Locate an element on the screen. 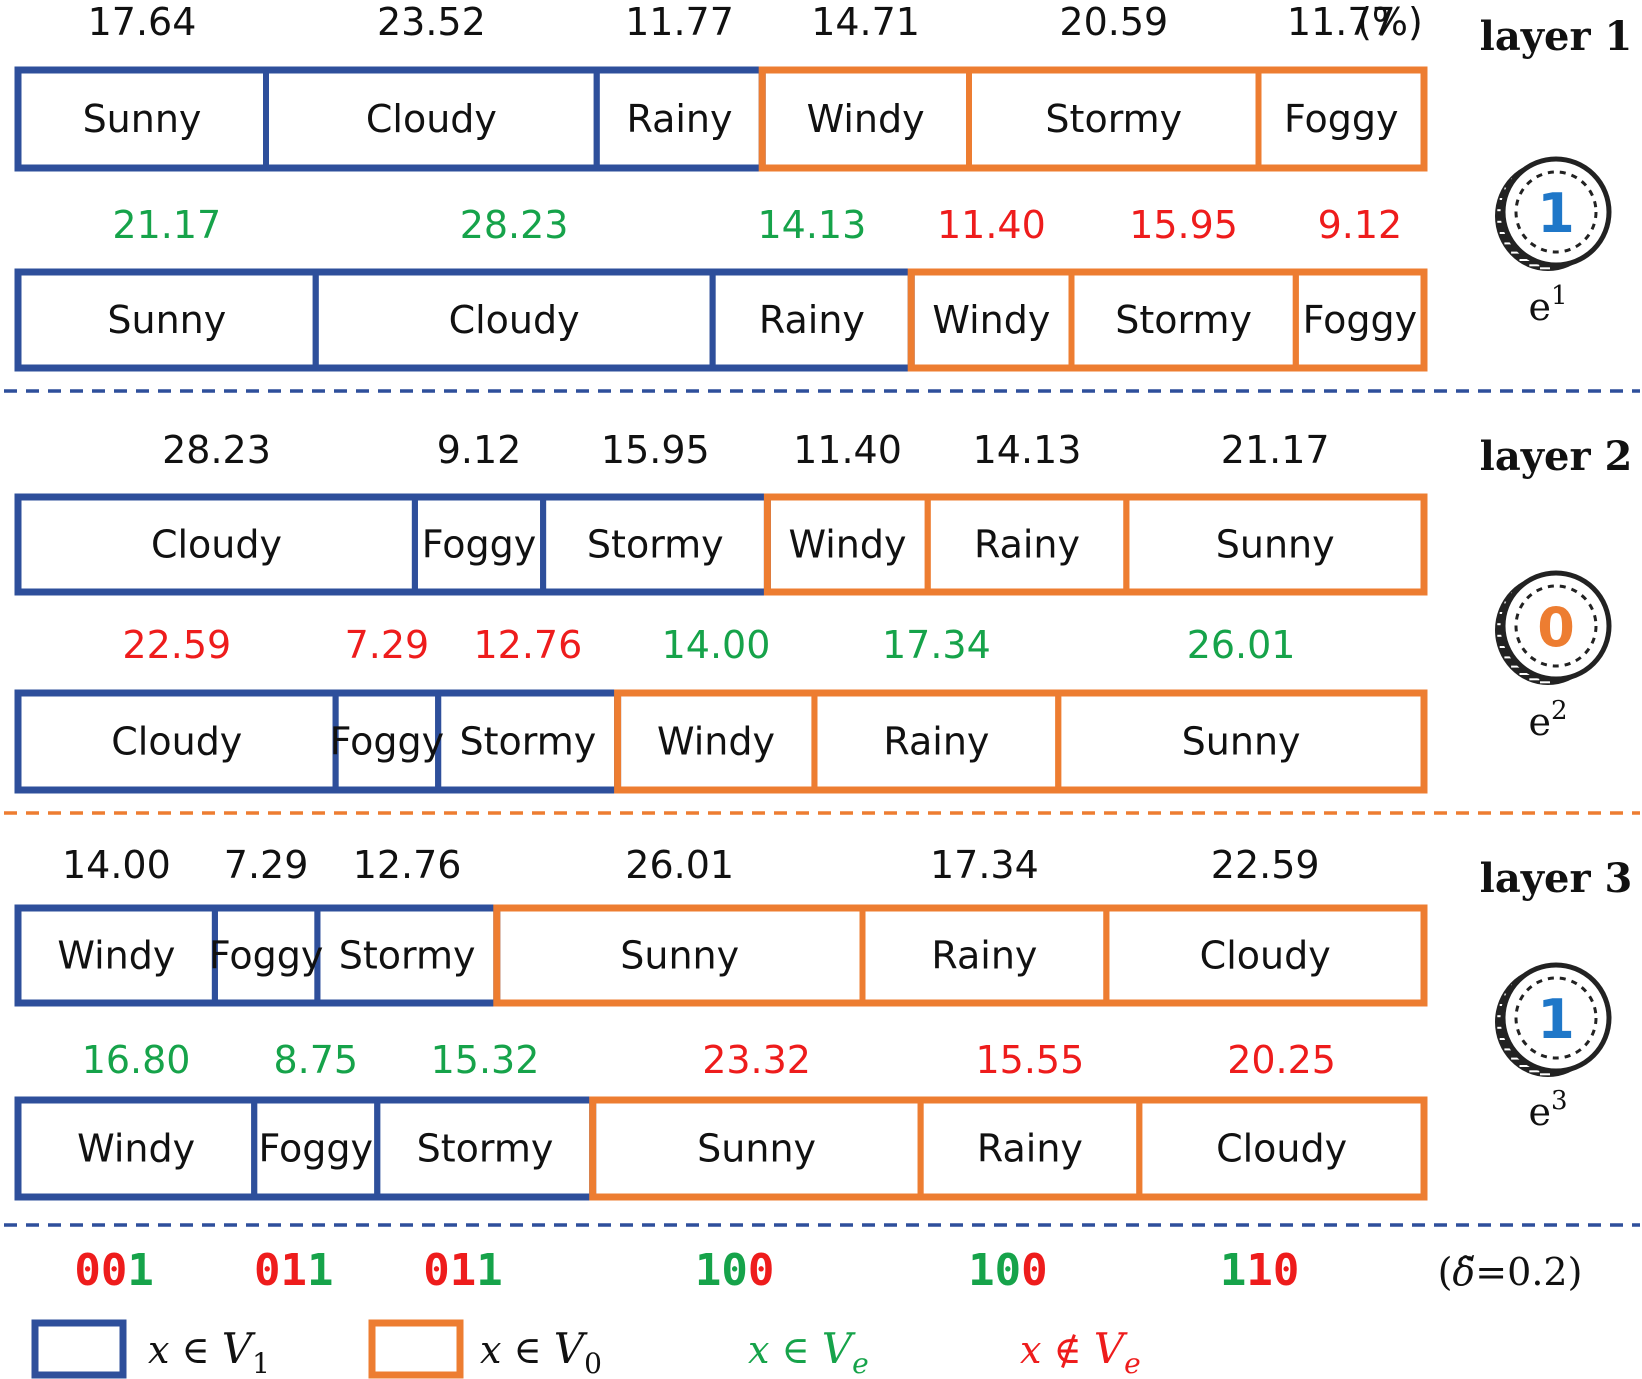 This screenshot has height=1379, width=1642. legend-text: x ∈ Ve is located at coordinates (808, 1351).